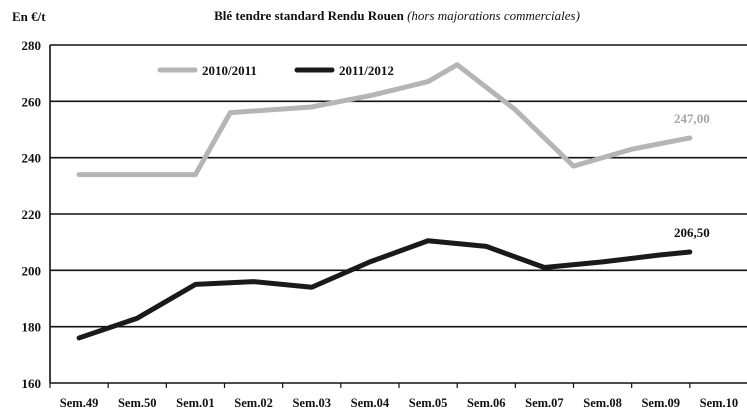  Describe the element at coordinates (32, 327) in the screenshot. I see `y-tick-label: 180` at that location.